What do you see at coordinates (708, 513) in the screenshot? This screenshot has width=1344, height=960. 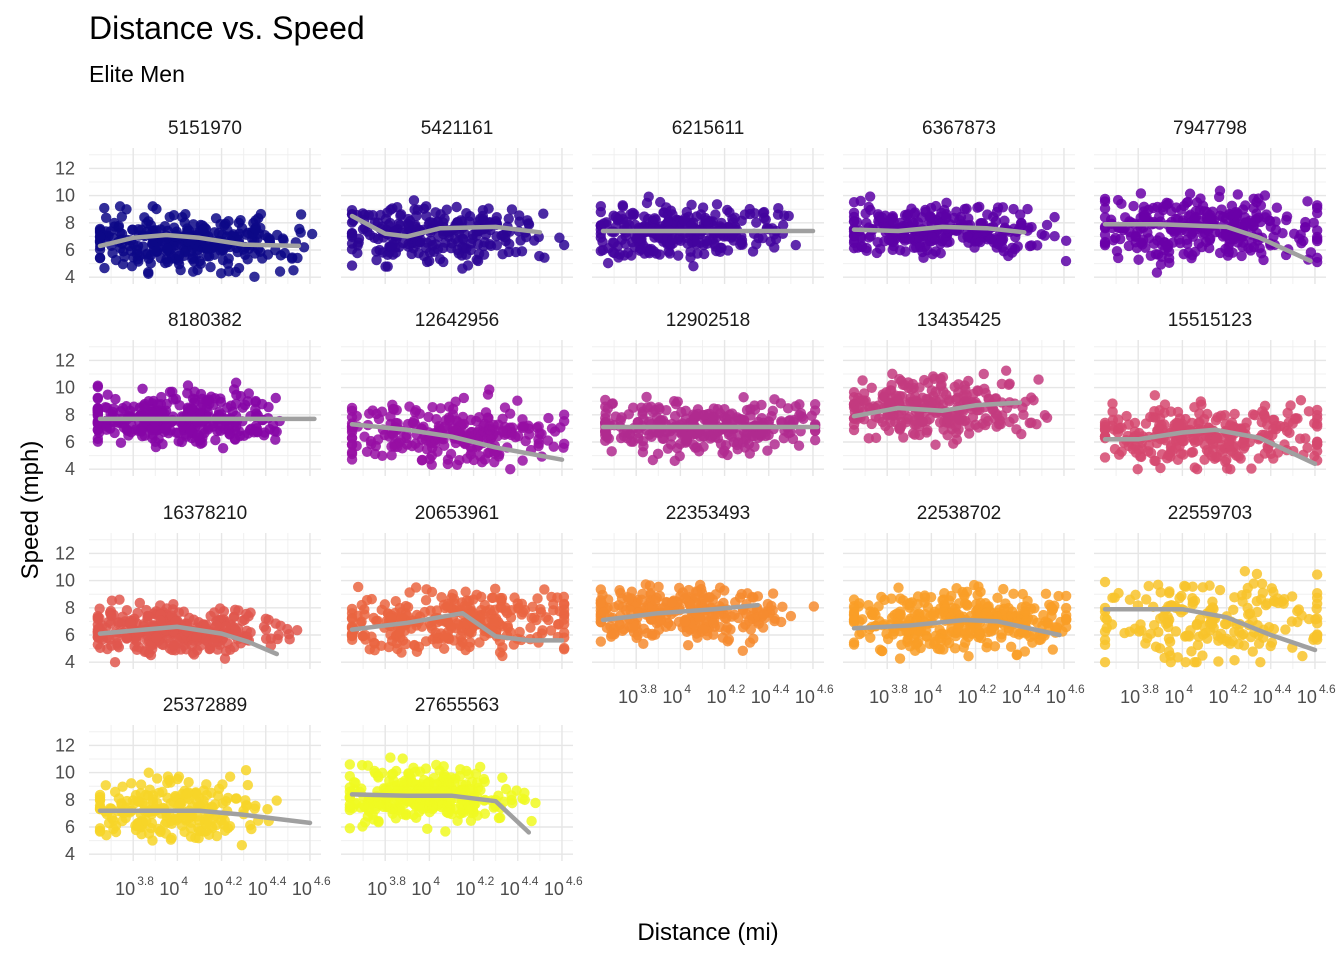 I see `facet-strip-label: 22353493` at bounding box center [708, 513].